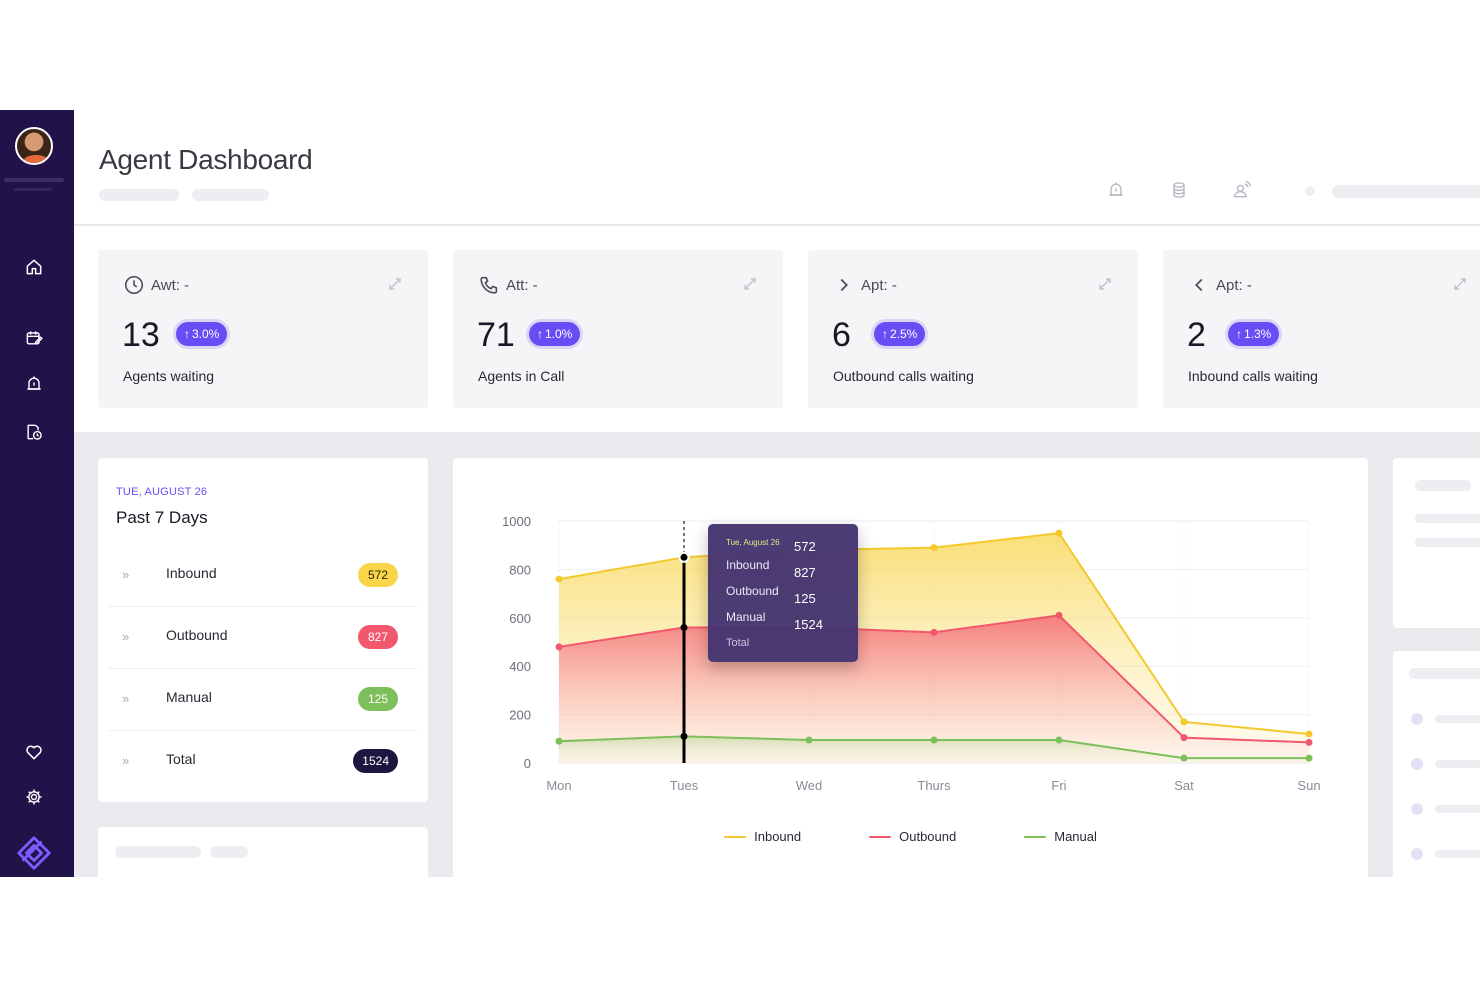 The width and height of the screenshot is (1480, 987). Describe the element at coordinates (1075, 836) in the screenshot. I see `legend-label: Manual` at that location.